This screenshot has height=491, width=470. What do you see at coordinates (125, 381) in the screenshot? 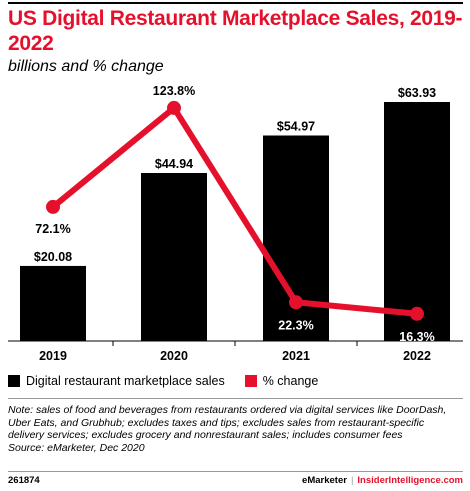
I see `legend-label-sales: Digital restaurant marketplace sales` at bounding box center [125, 381].